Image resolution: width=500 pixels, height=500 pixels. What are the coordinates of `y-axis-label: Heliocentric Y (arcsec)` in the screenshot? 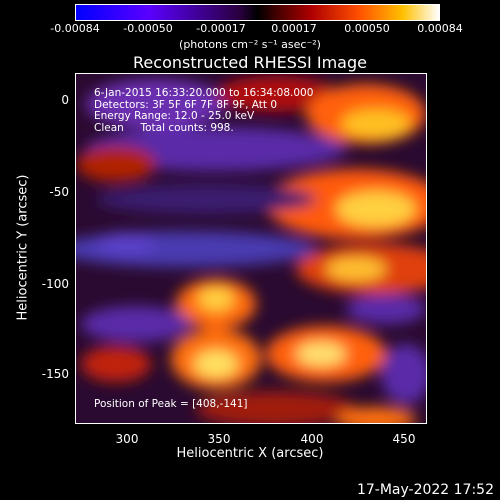 It's located at (23, 247).